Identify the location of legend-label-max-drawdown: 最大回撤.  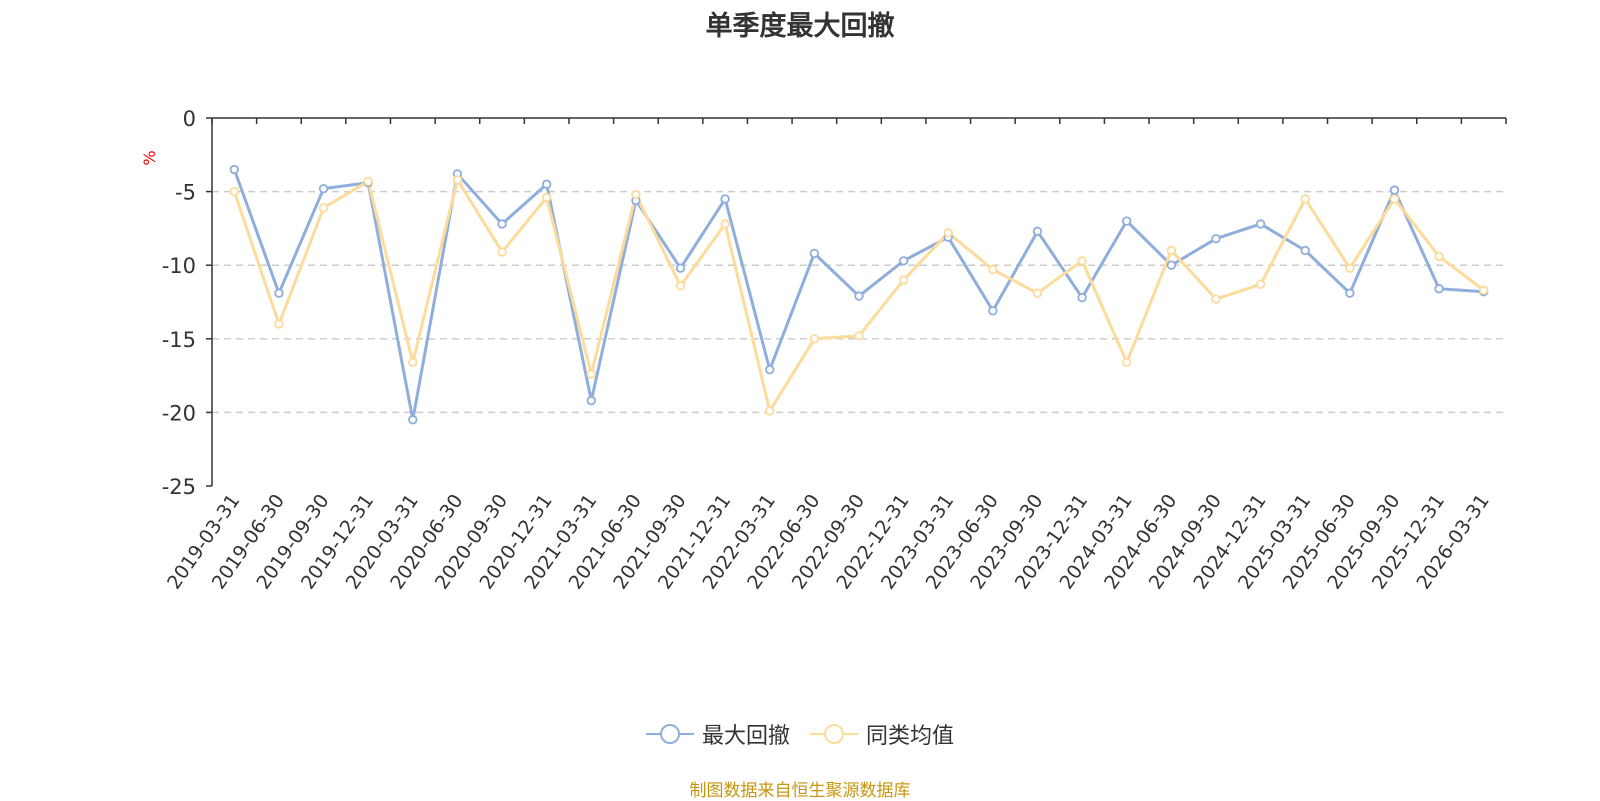
(745, 736).